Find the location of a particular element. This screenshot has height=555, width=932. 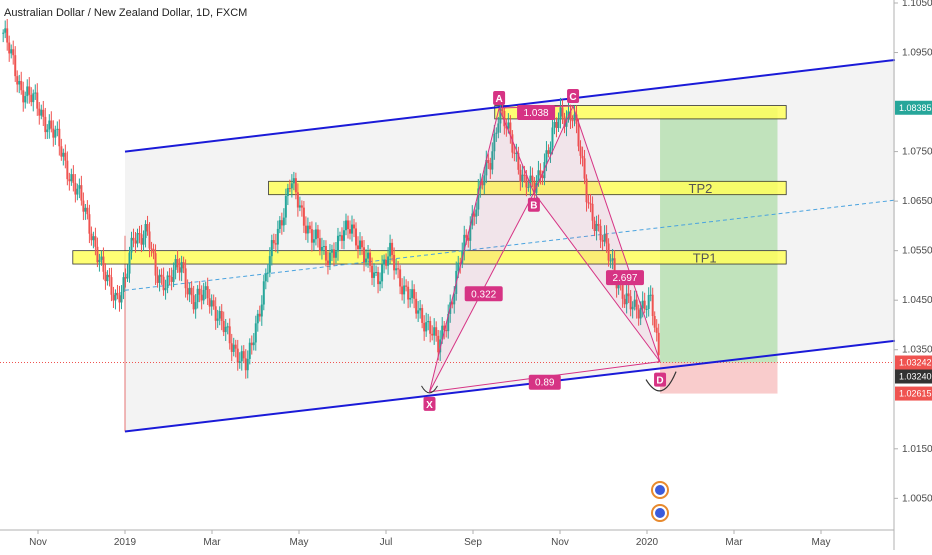

channel-mid-line is located at coordinates (510, 245).